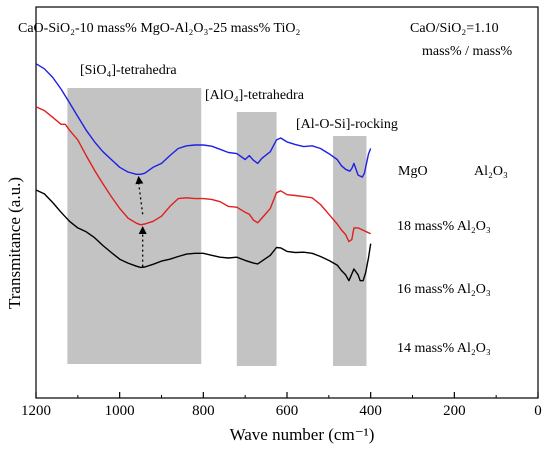 The image size is (550, 450). What do you see at coordinates (491, 171) in the screenshot?
I see `legend-header-al2o3: Al₂O₃` at bounding box center [491, 171].